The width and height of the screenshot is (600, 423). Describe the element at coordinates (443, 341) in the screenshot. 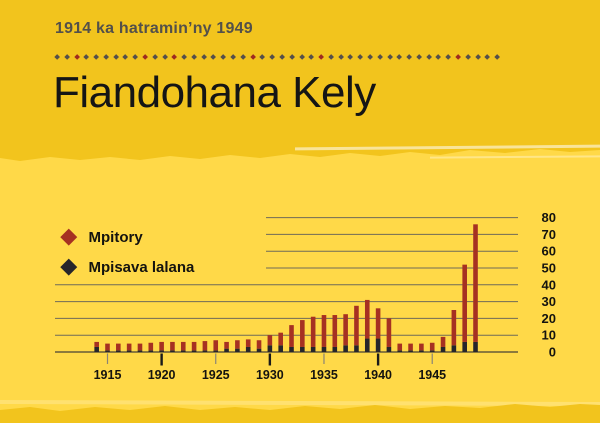

I see `bar-1946-mpitory` at that location.